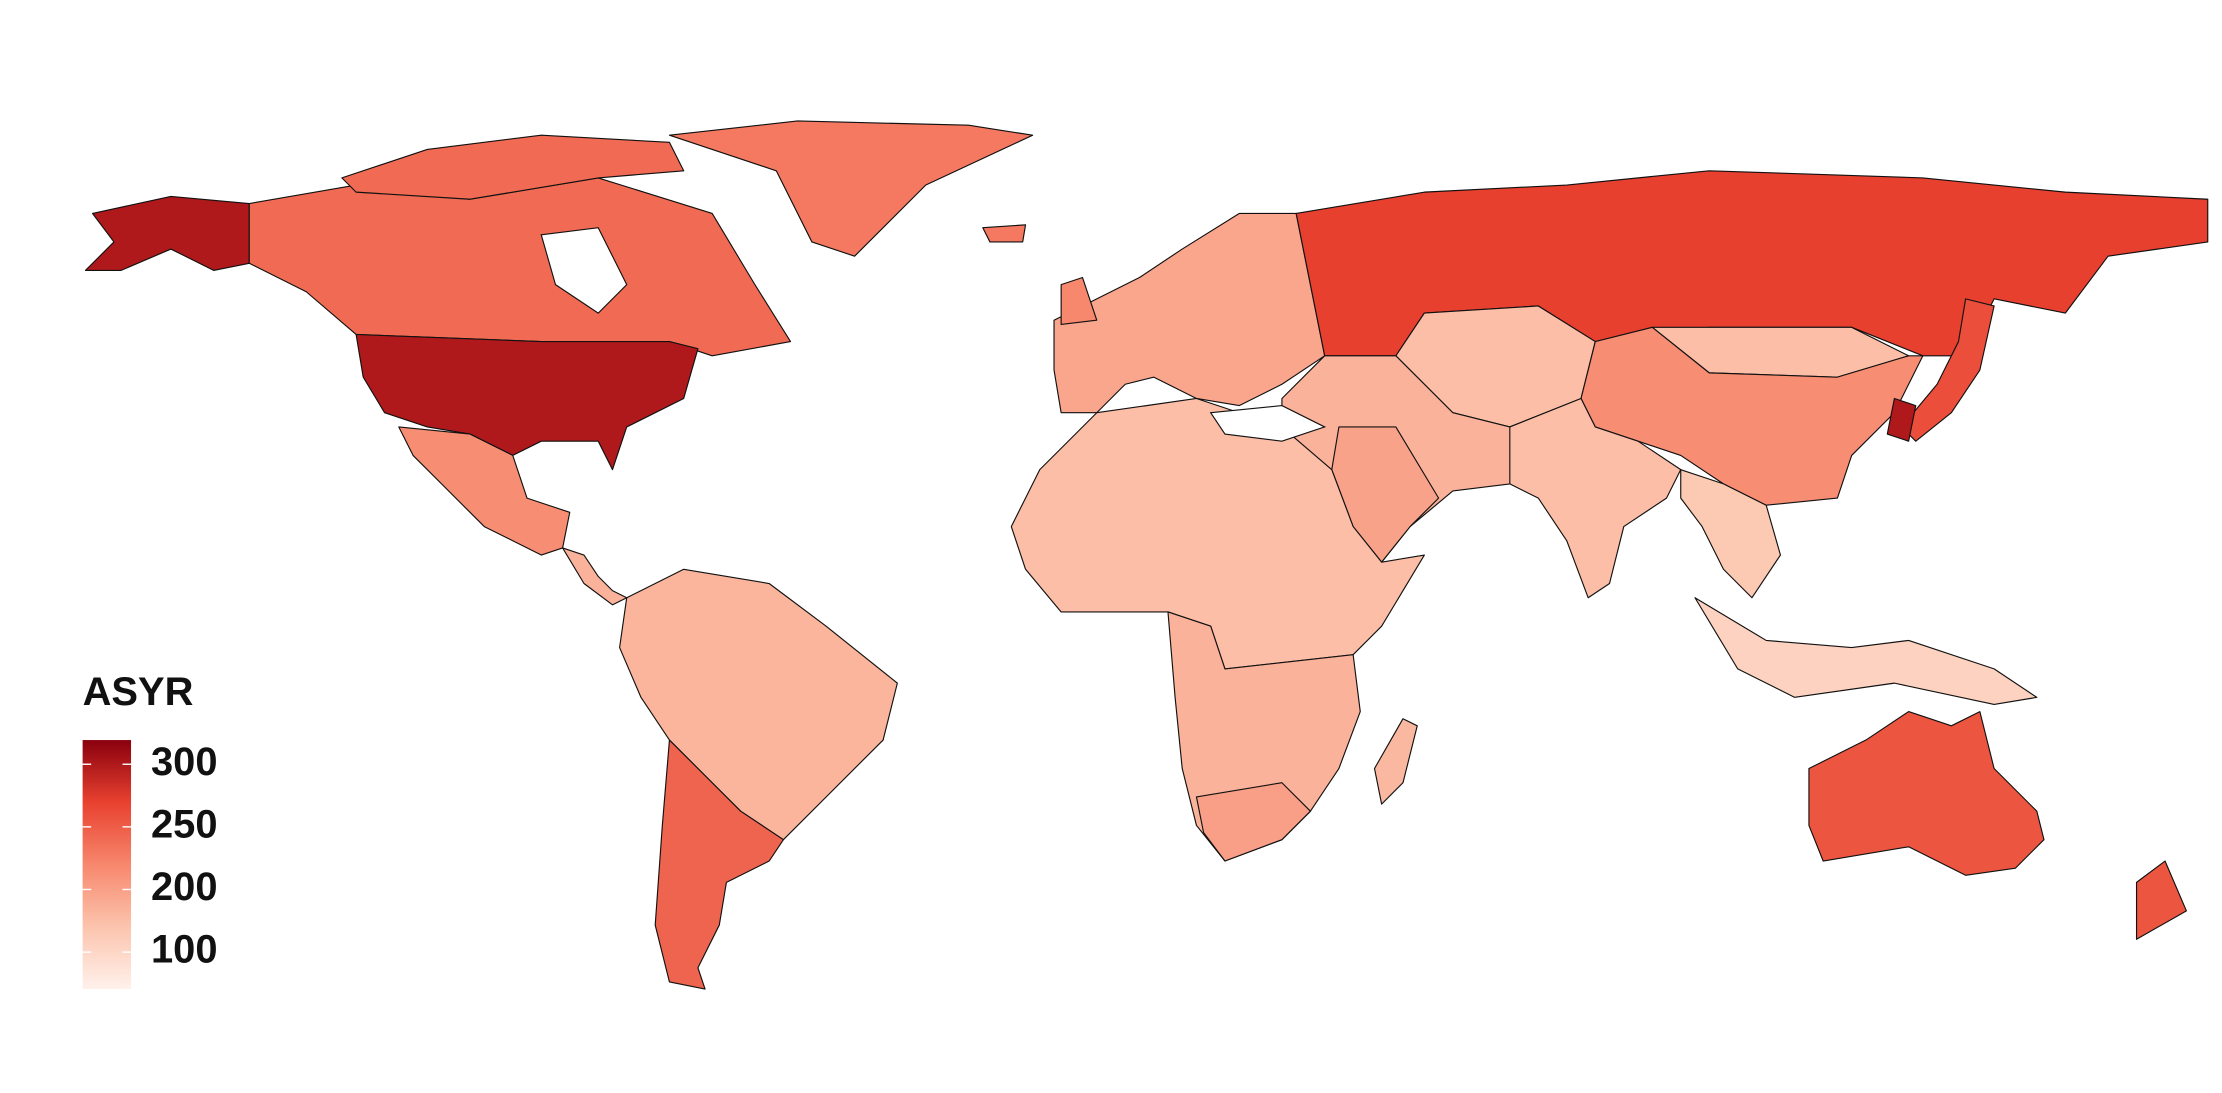 The width and height of the screenshot is (2222, 1093). Describe the element at coordinates (184, 762) in the screenshot. I see `colorbar-tick-label: 300` at that location.